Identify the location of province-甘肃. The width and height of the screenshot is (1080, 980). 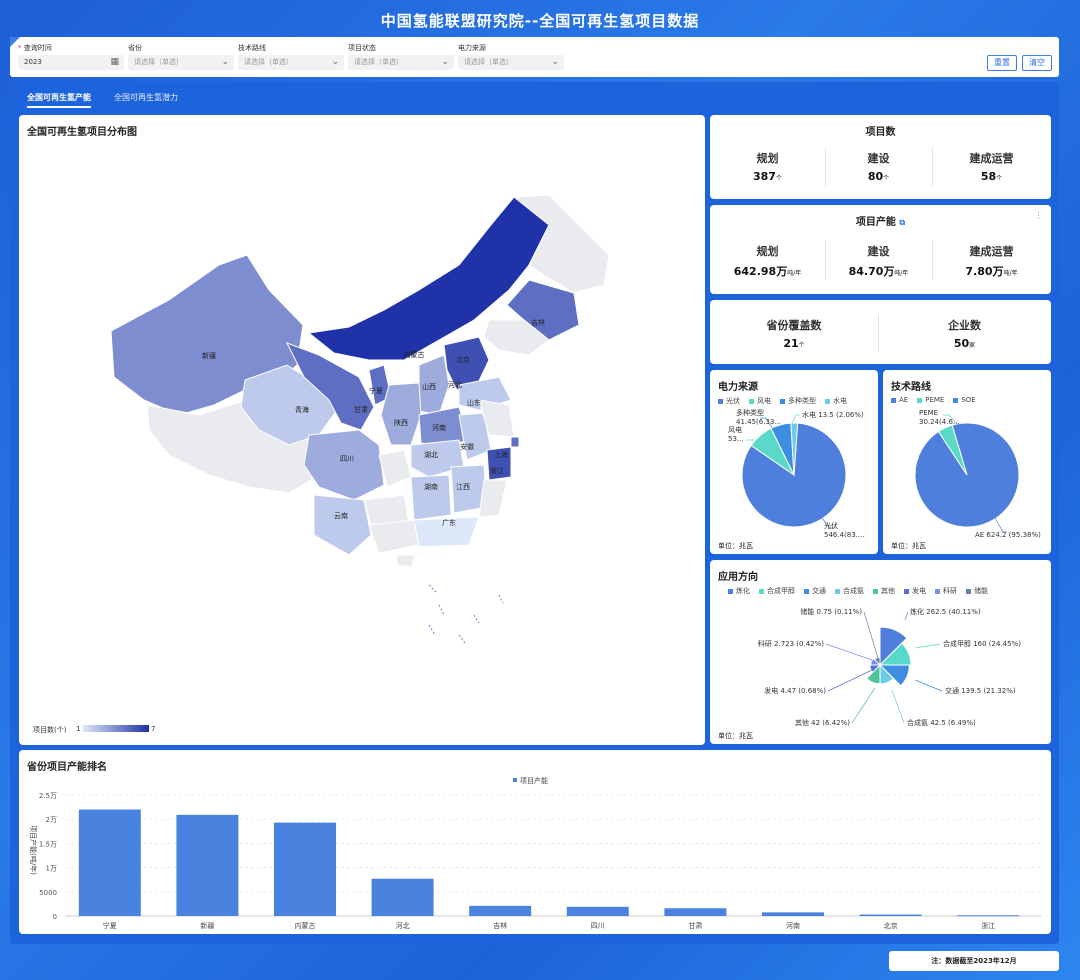
(330, 386).